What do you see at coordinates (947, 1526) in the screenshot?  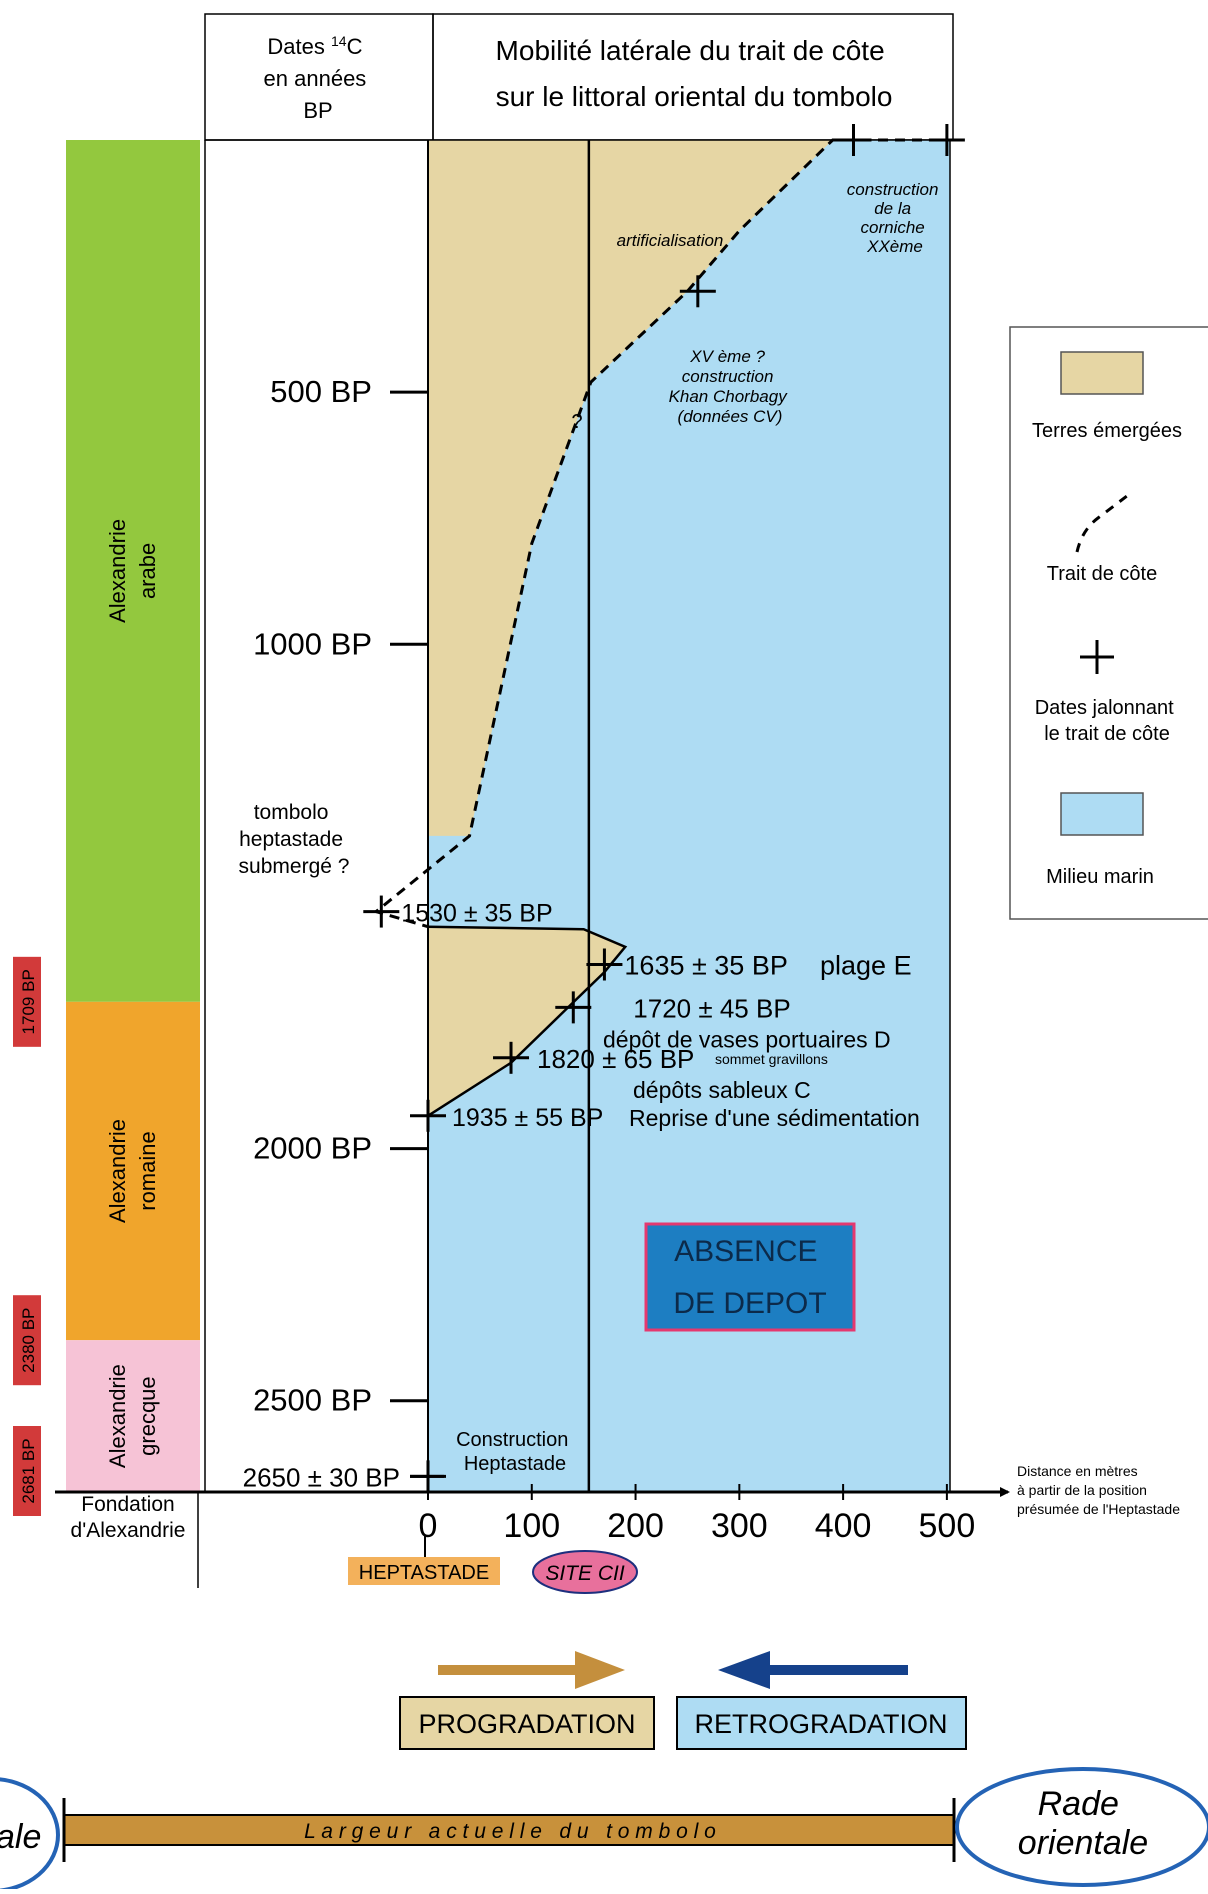 I see `x-tick-label: 500` at bounding box center [947, 1526].